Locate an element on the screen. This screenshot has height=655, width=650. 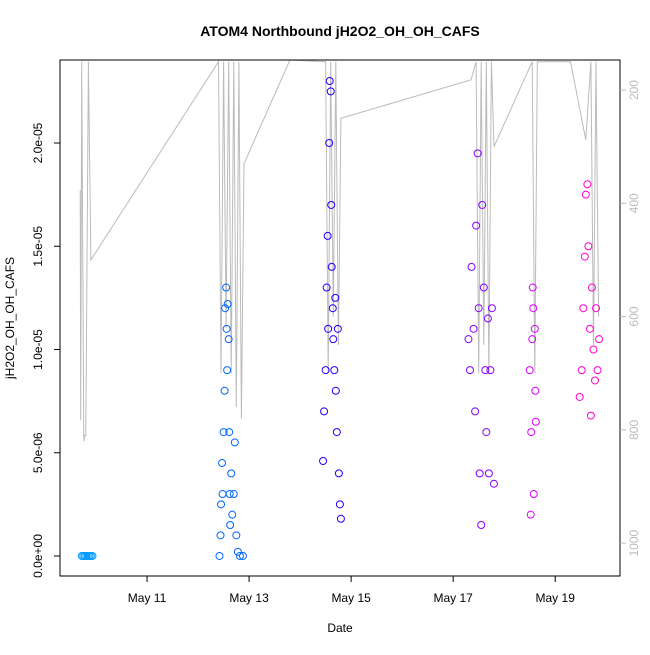
x-tick-label: May 19 is located at coordinates (556, 598).